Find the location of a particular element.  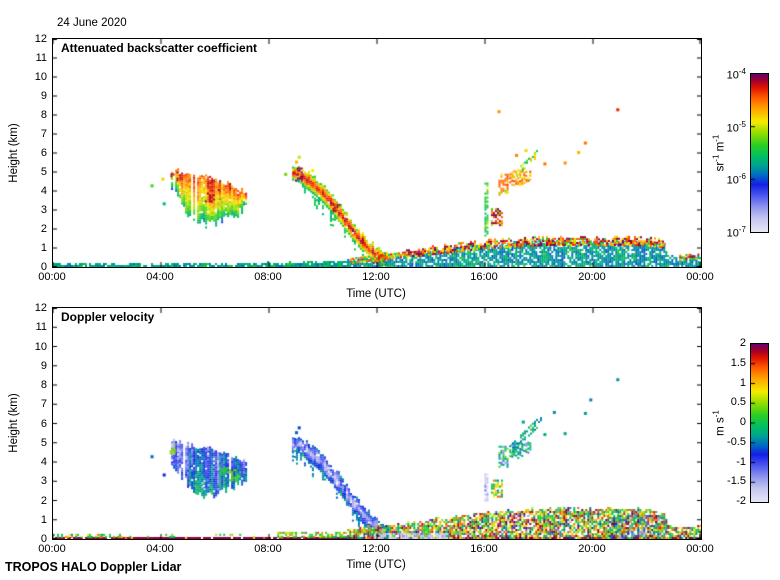

colorbar-tick-label: 1.5 is located at coordinates (738, 362).